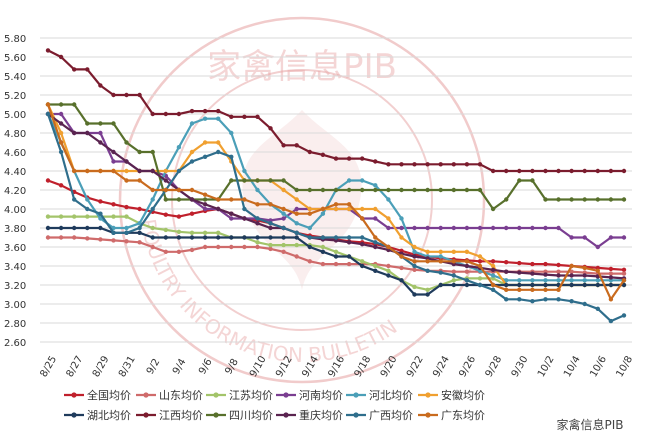  I want to click on y-tick-label: 4.00, so click(15, 210).